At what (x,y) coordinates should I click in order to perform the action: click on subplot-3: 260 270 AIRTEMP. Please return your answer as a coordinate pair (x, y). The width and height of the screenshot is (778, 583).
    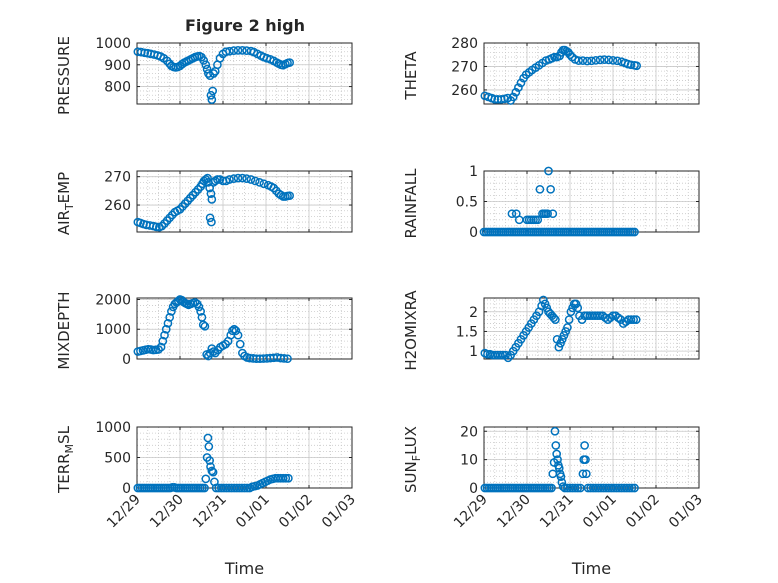
    Looking at the image, I should click on (204, 202).